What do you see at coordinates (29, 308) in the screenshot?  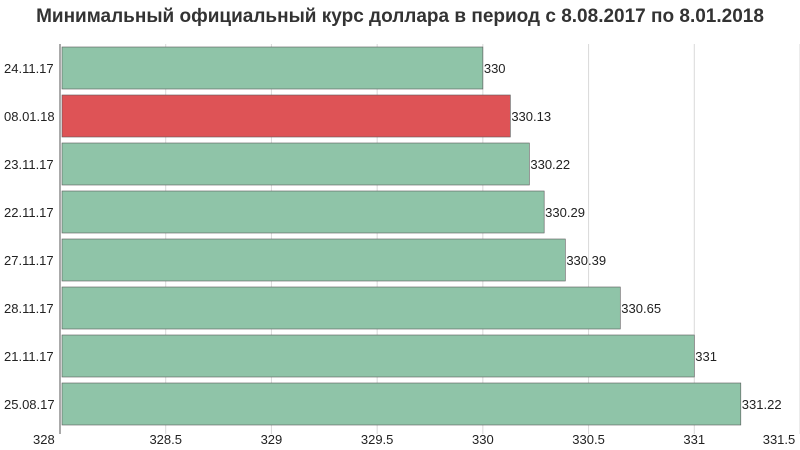 I see `category-label: 28.11.17` at bounding box center [29, 308].